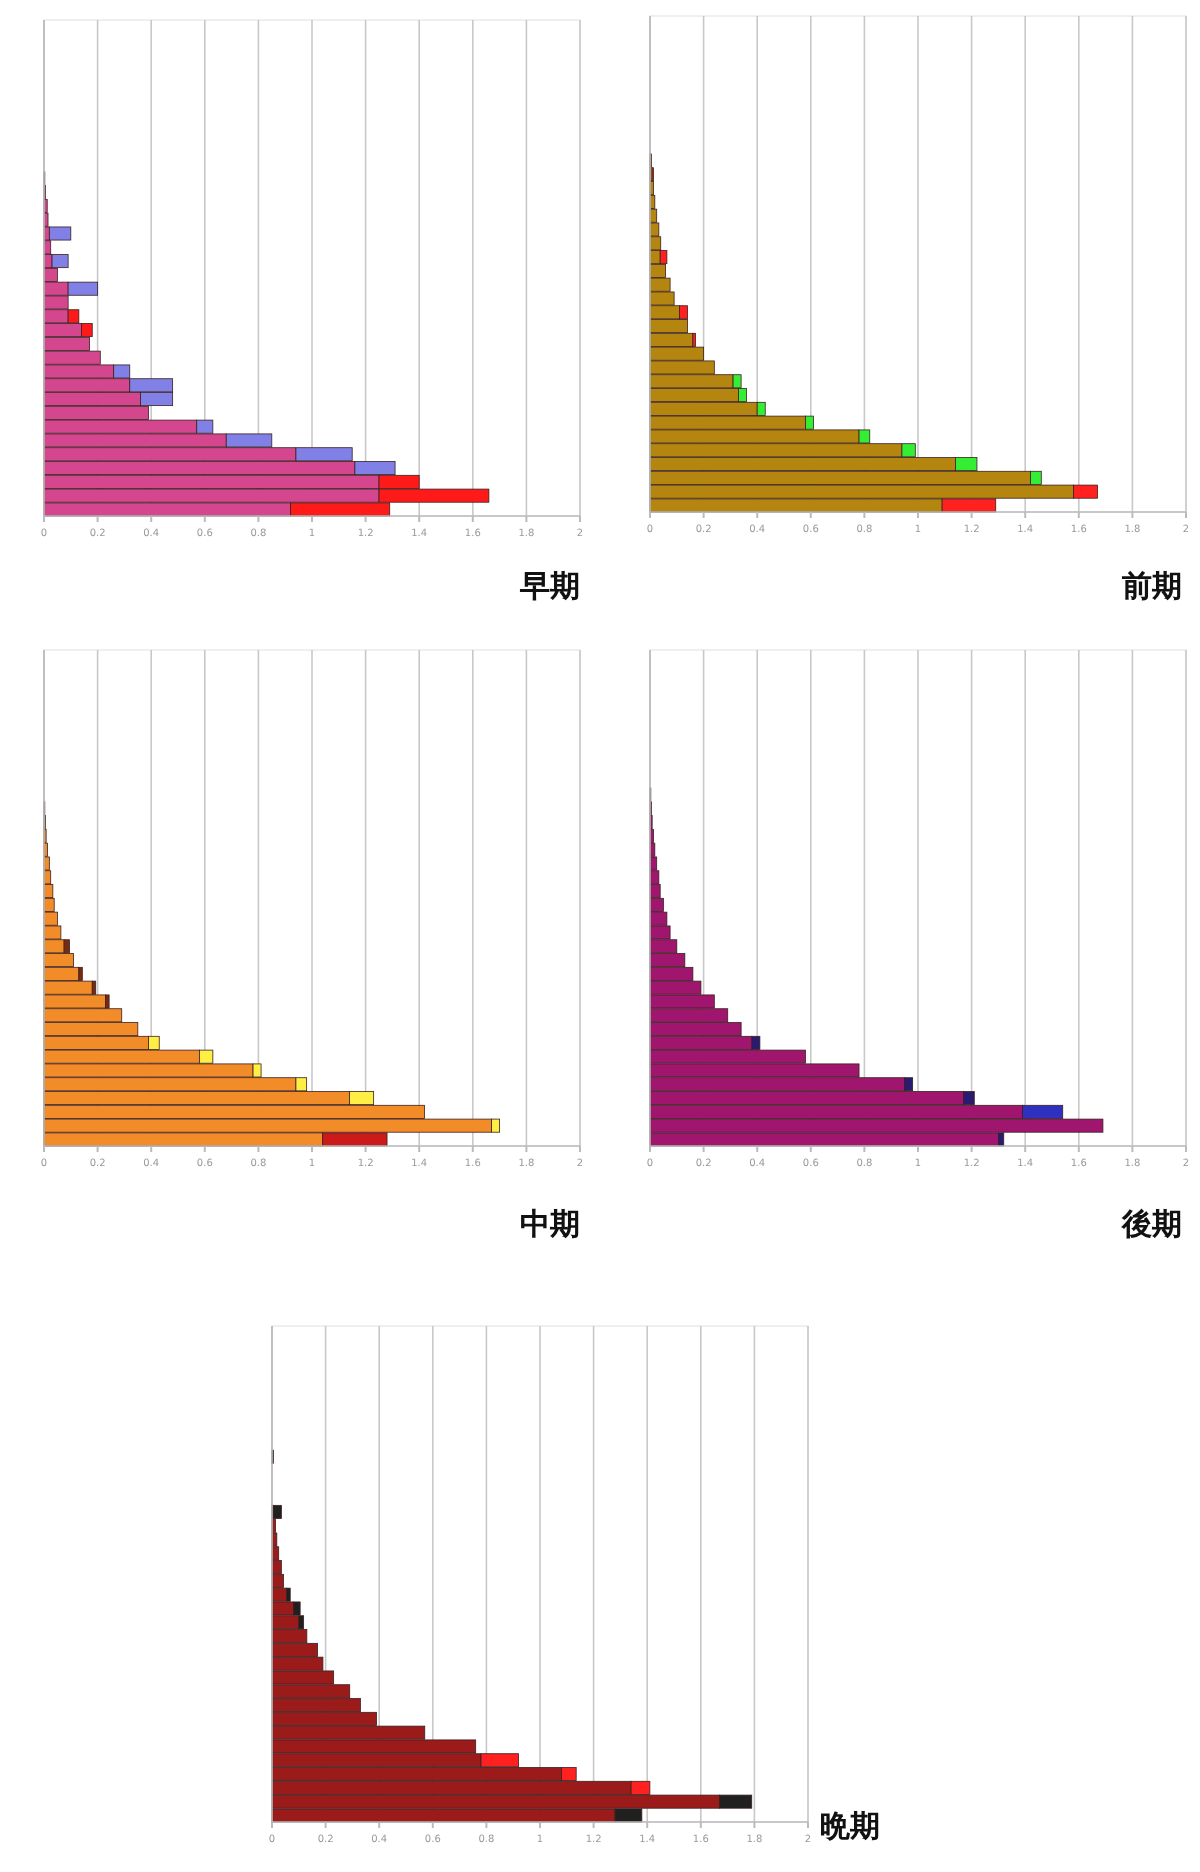 The image size is (1200, 1872). I want to click on text: 晩期, so click(850, 1826).